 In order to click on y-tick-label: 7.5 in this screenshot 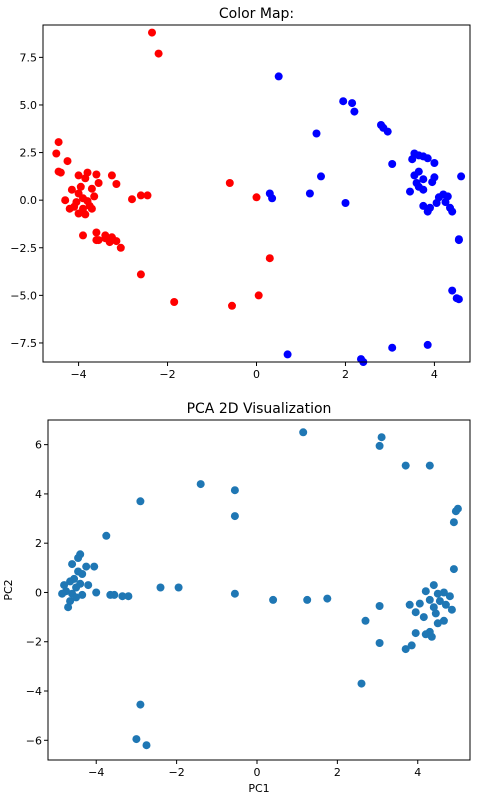, I will do `click(29, 57)`.